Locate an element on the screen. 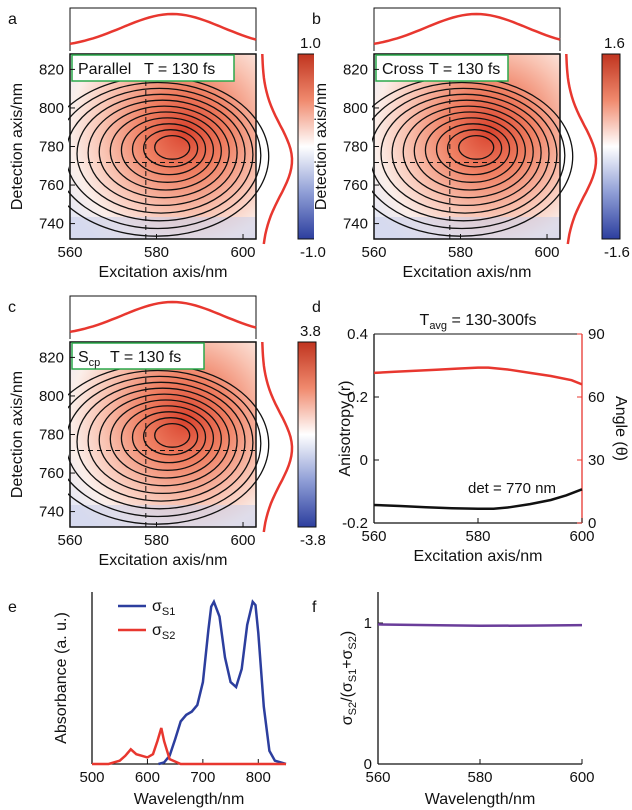  y-tick-label-left: 0 is located at coordinates (364, 460).